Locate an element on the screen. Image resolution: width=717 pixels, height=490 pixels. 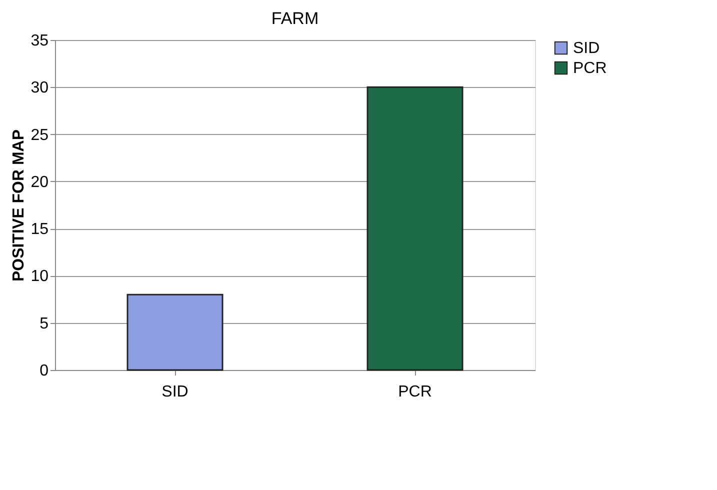
y-tick-label: 30 is located at coordinates (39, 88).